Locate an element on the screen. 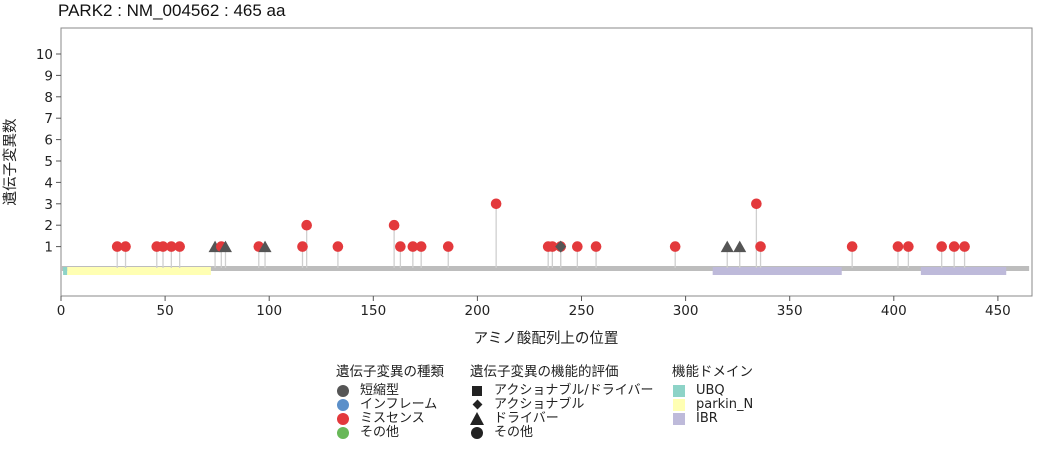 Image resolution: width=1039 pixels, height=450 pixels. legend-label: アクショナブル/ドライバー is located at coordinates (574, 390).